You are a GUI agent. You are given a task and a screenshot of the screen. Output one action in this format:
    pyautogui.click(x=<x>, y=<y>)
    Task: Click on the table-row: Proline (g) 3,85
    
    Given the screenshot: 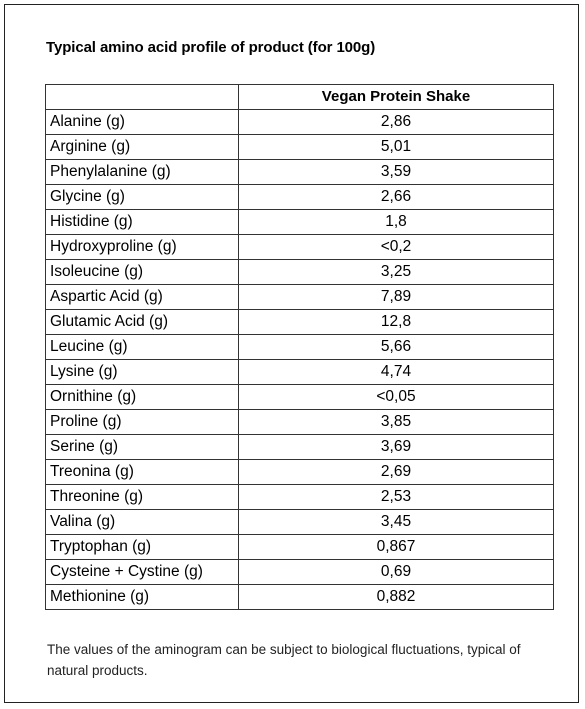 What is the action you would take?
    pyautogui.click(x=299, y=422)
    